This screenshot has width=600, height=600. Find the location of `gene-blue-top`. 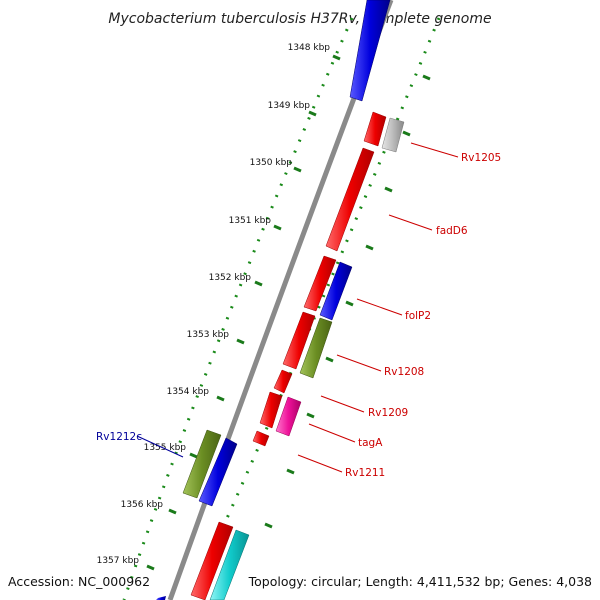

gene-blue-top is located at coordinates (370, 51).